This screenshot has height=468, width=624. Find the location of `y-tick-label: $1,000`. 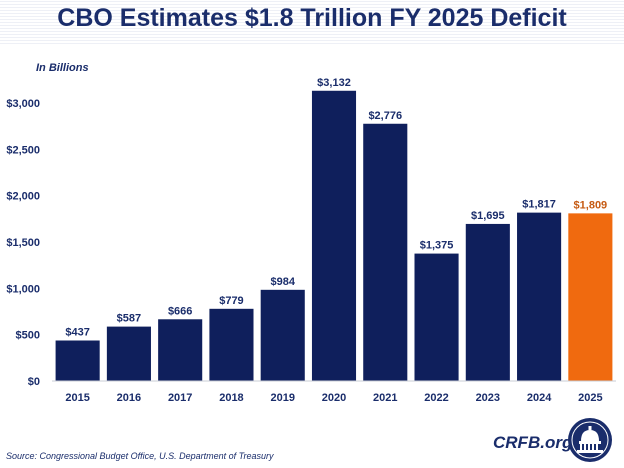

y-tick-label: $1,000 is located at coordinates (23, 289).